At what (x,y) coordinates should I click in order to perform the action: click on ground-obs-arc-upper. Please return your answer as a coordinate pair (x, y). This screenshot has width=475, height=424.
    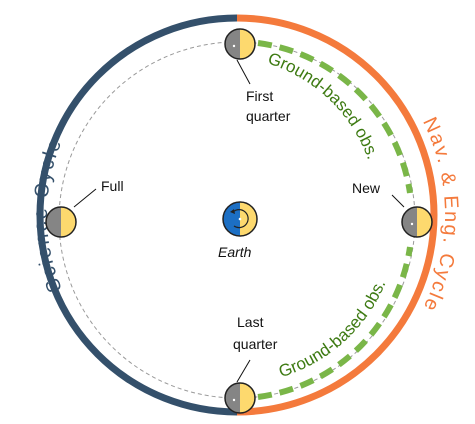
    Looking at the image, I should click on (335, 117).